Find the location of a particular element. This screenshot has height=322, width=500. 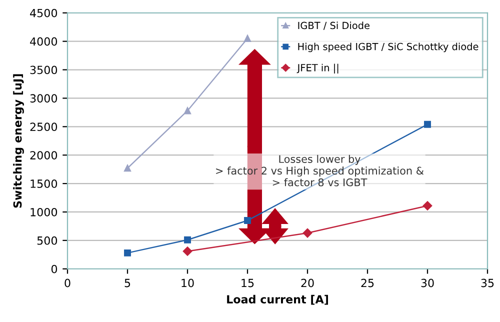

annotation: Losses lower by > factor 2 vs High speed optimization & > factor 8 vs IGBT is located at coordinates (320, 170).